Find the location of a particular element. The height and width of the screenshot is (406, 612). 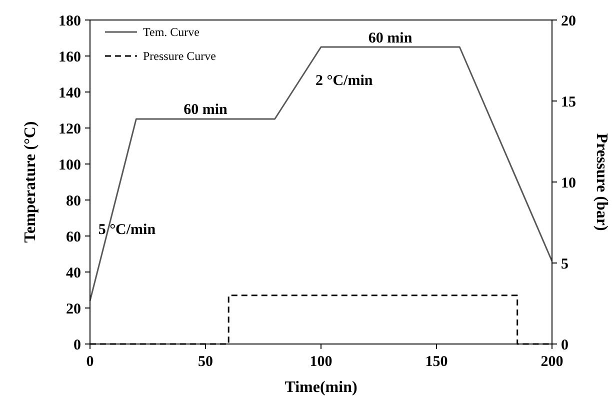

annotation: 5 °C/min is located at coordinates (127, 230).